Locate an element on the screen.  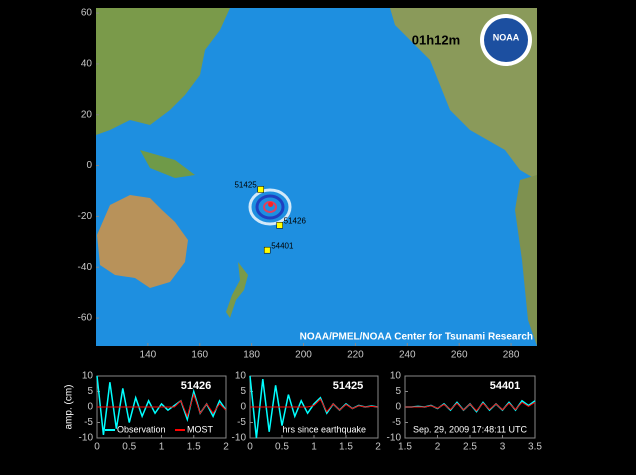
south-america is located at coordinates (526, 260).